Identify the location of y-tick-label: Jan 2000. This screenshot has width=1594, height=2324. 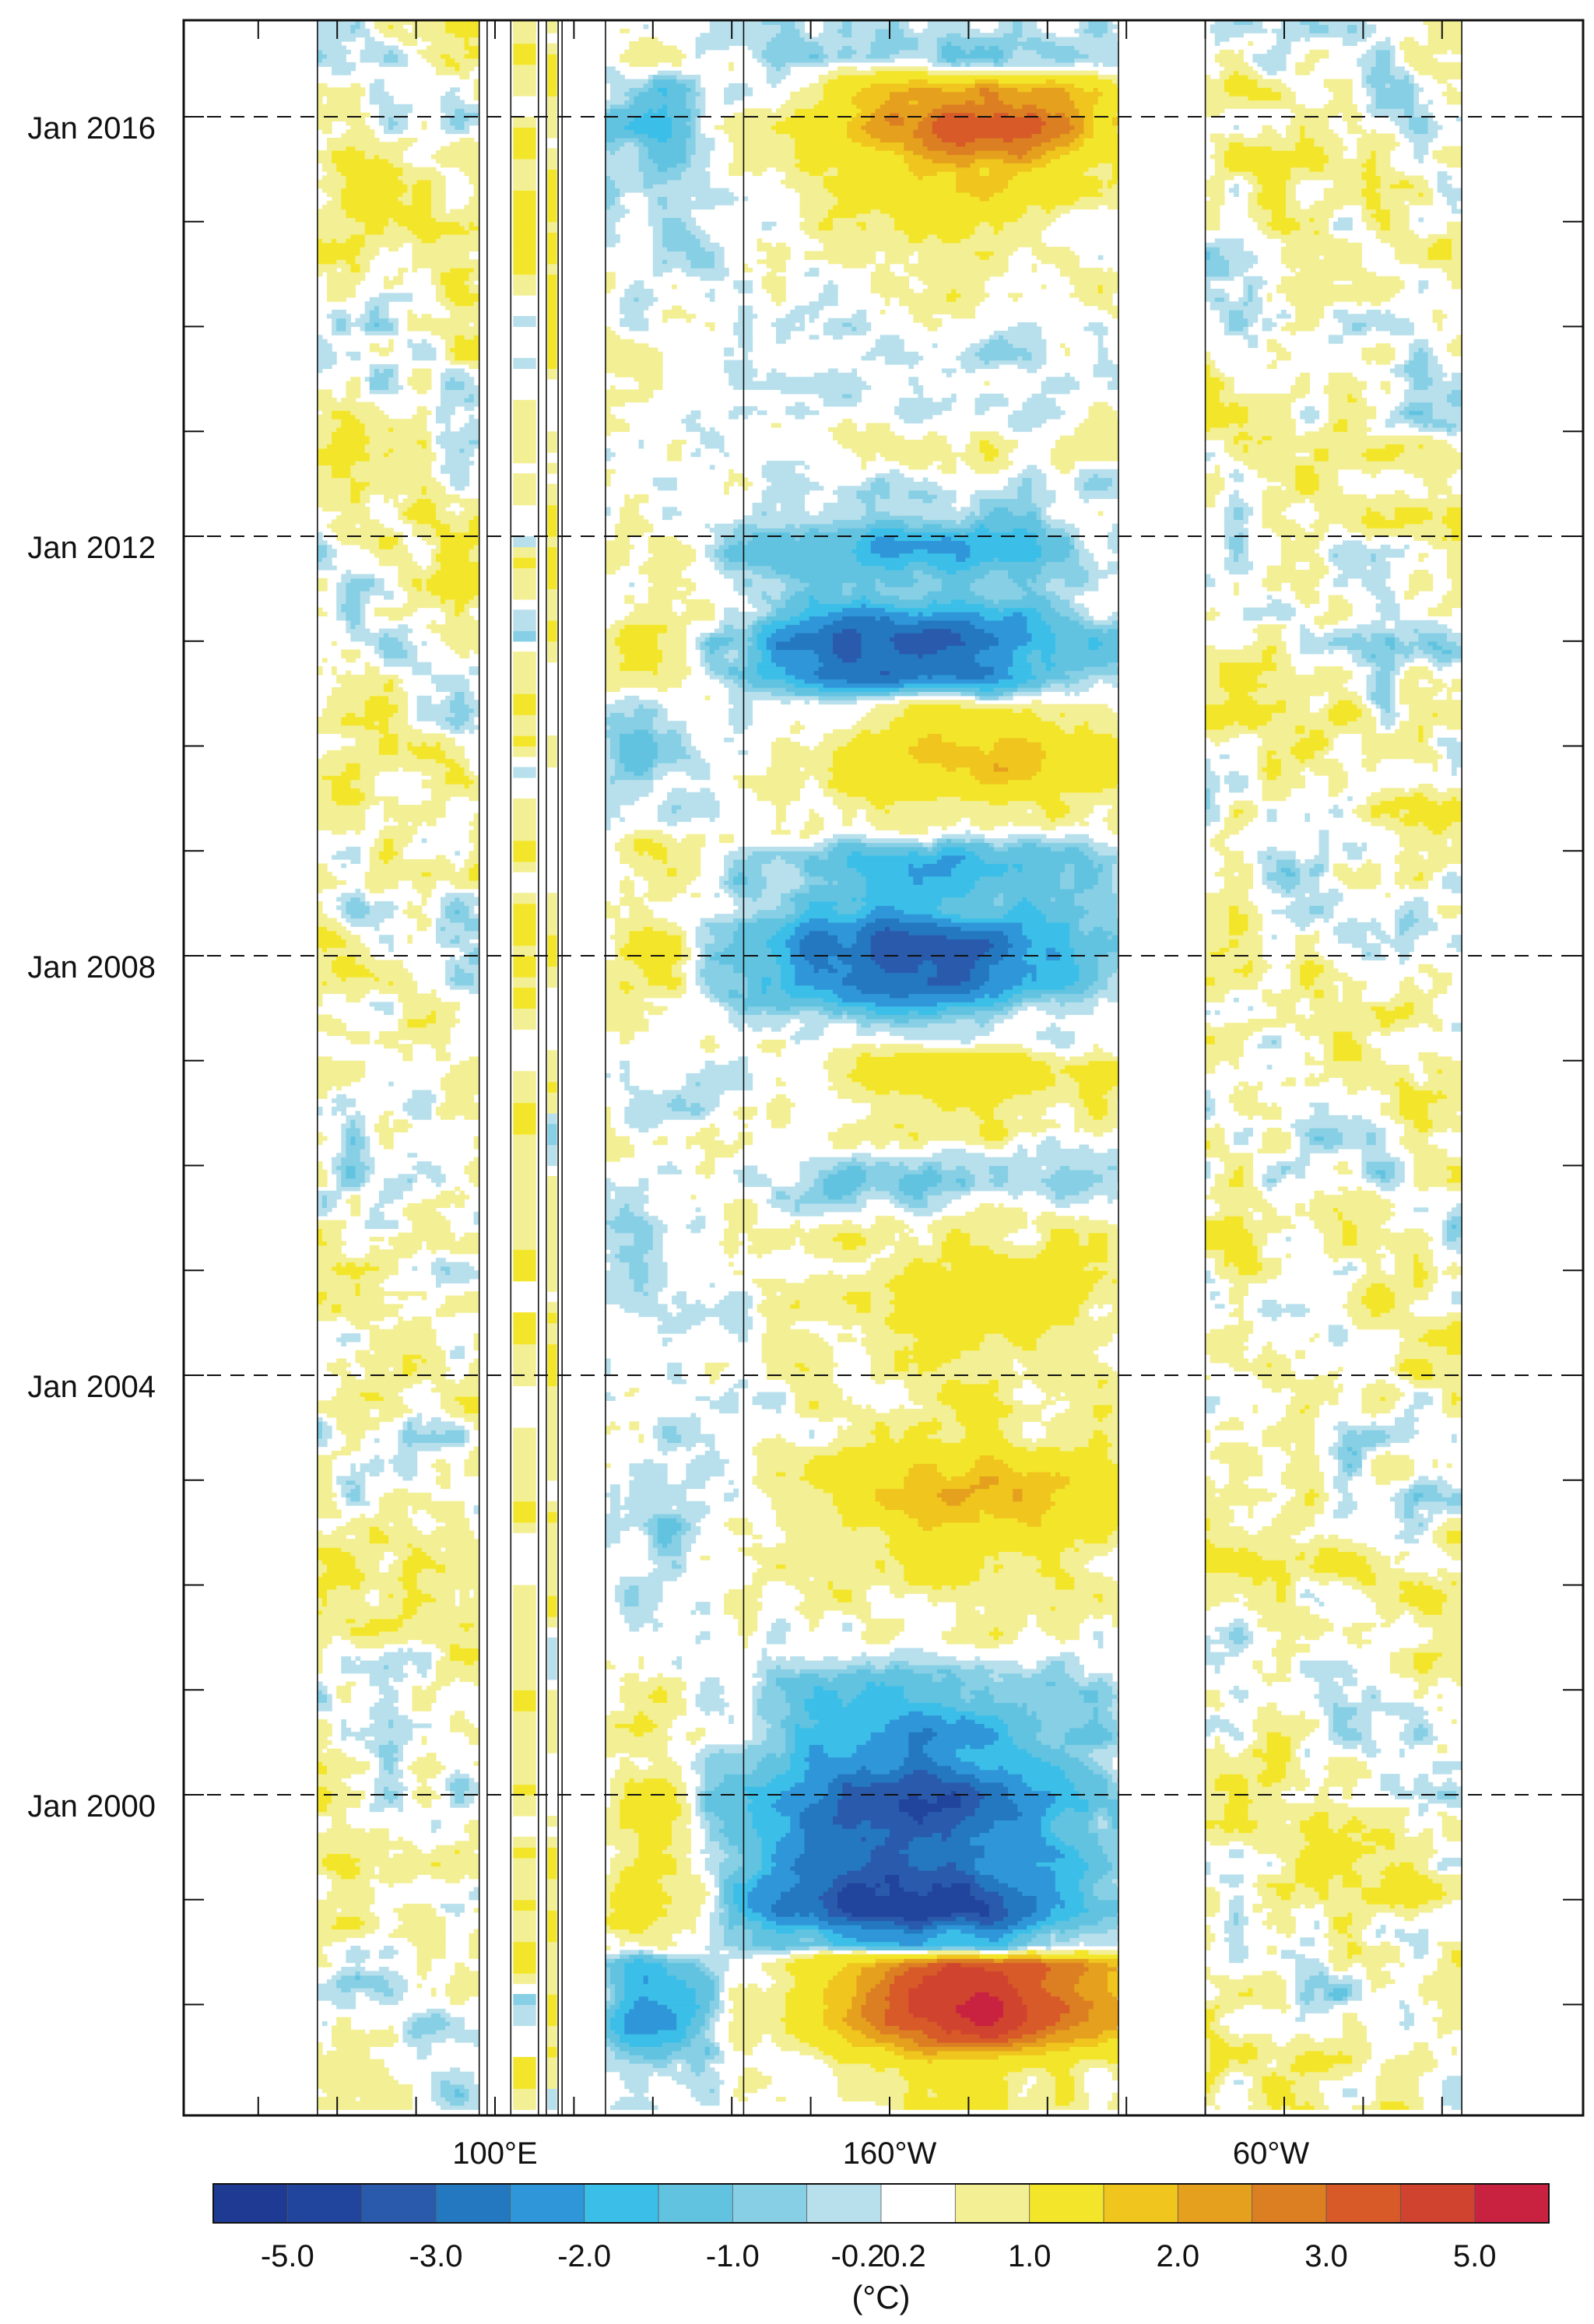
(91, 1807).